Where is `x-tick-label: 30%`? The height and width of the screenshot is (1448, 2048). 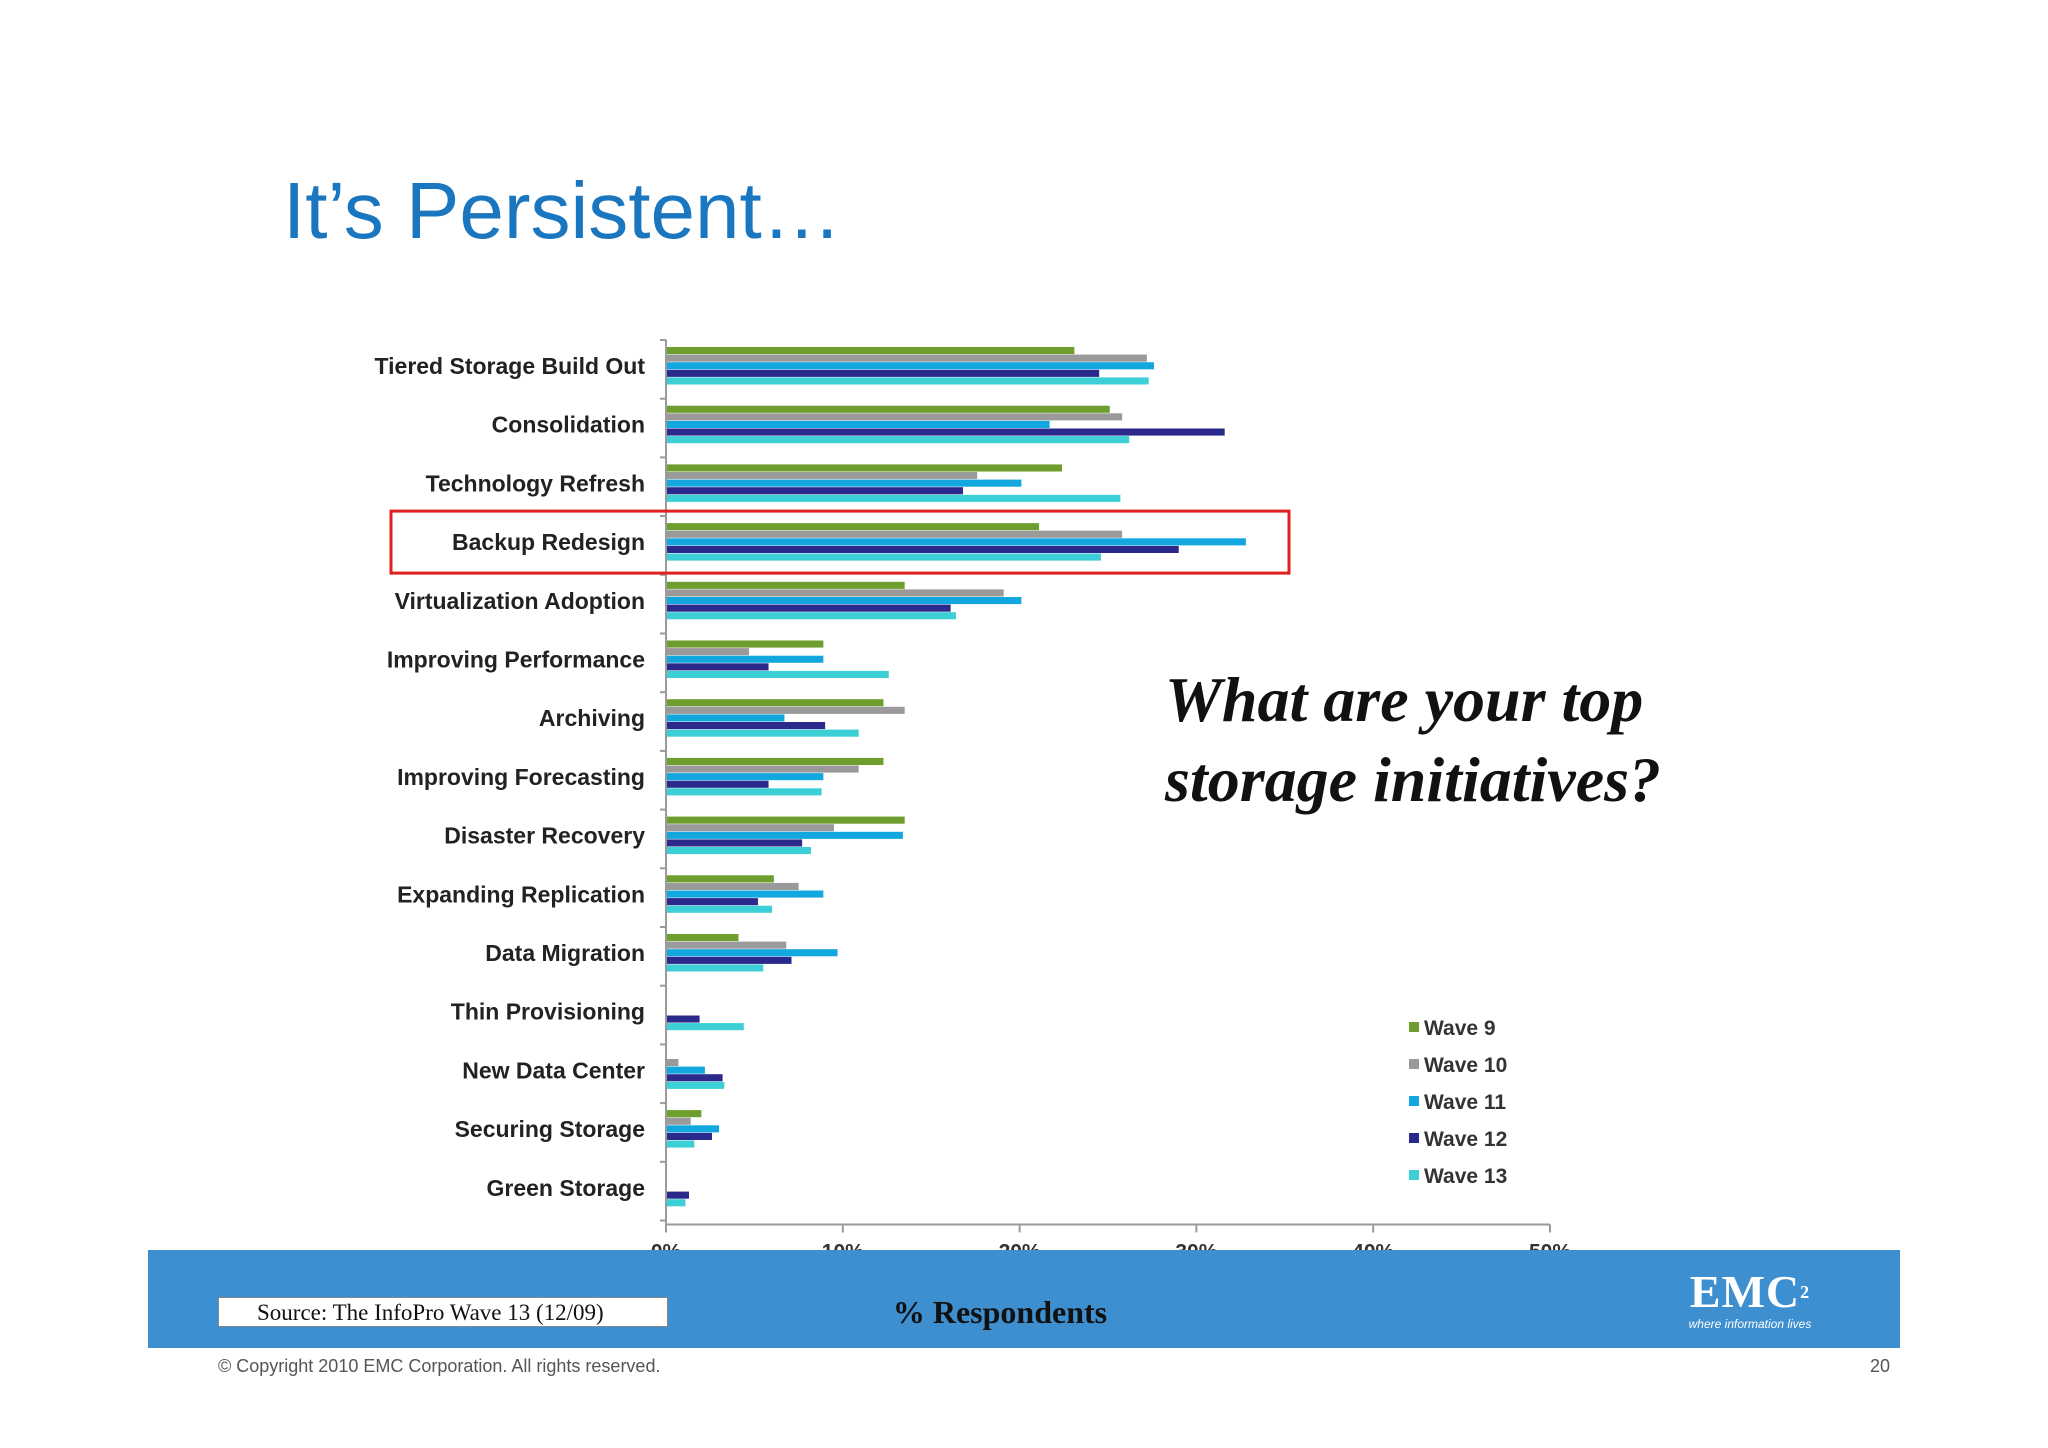 x-tick-label: 30% is located at coordinates (1196, 1246).